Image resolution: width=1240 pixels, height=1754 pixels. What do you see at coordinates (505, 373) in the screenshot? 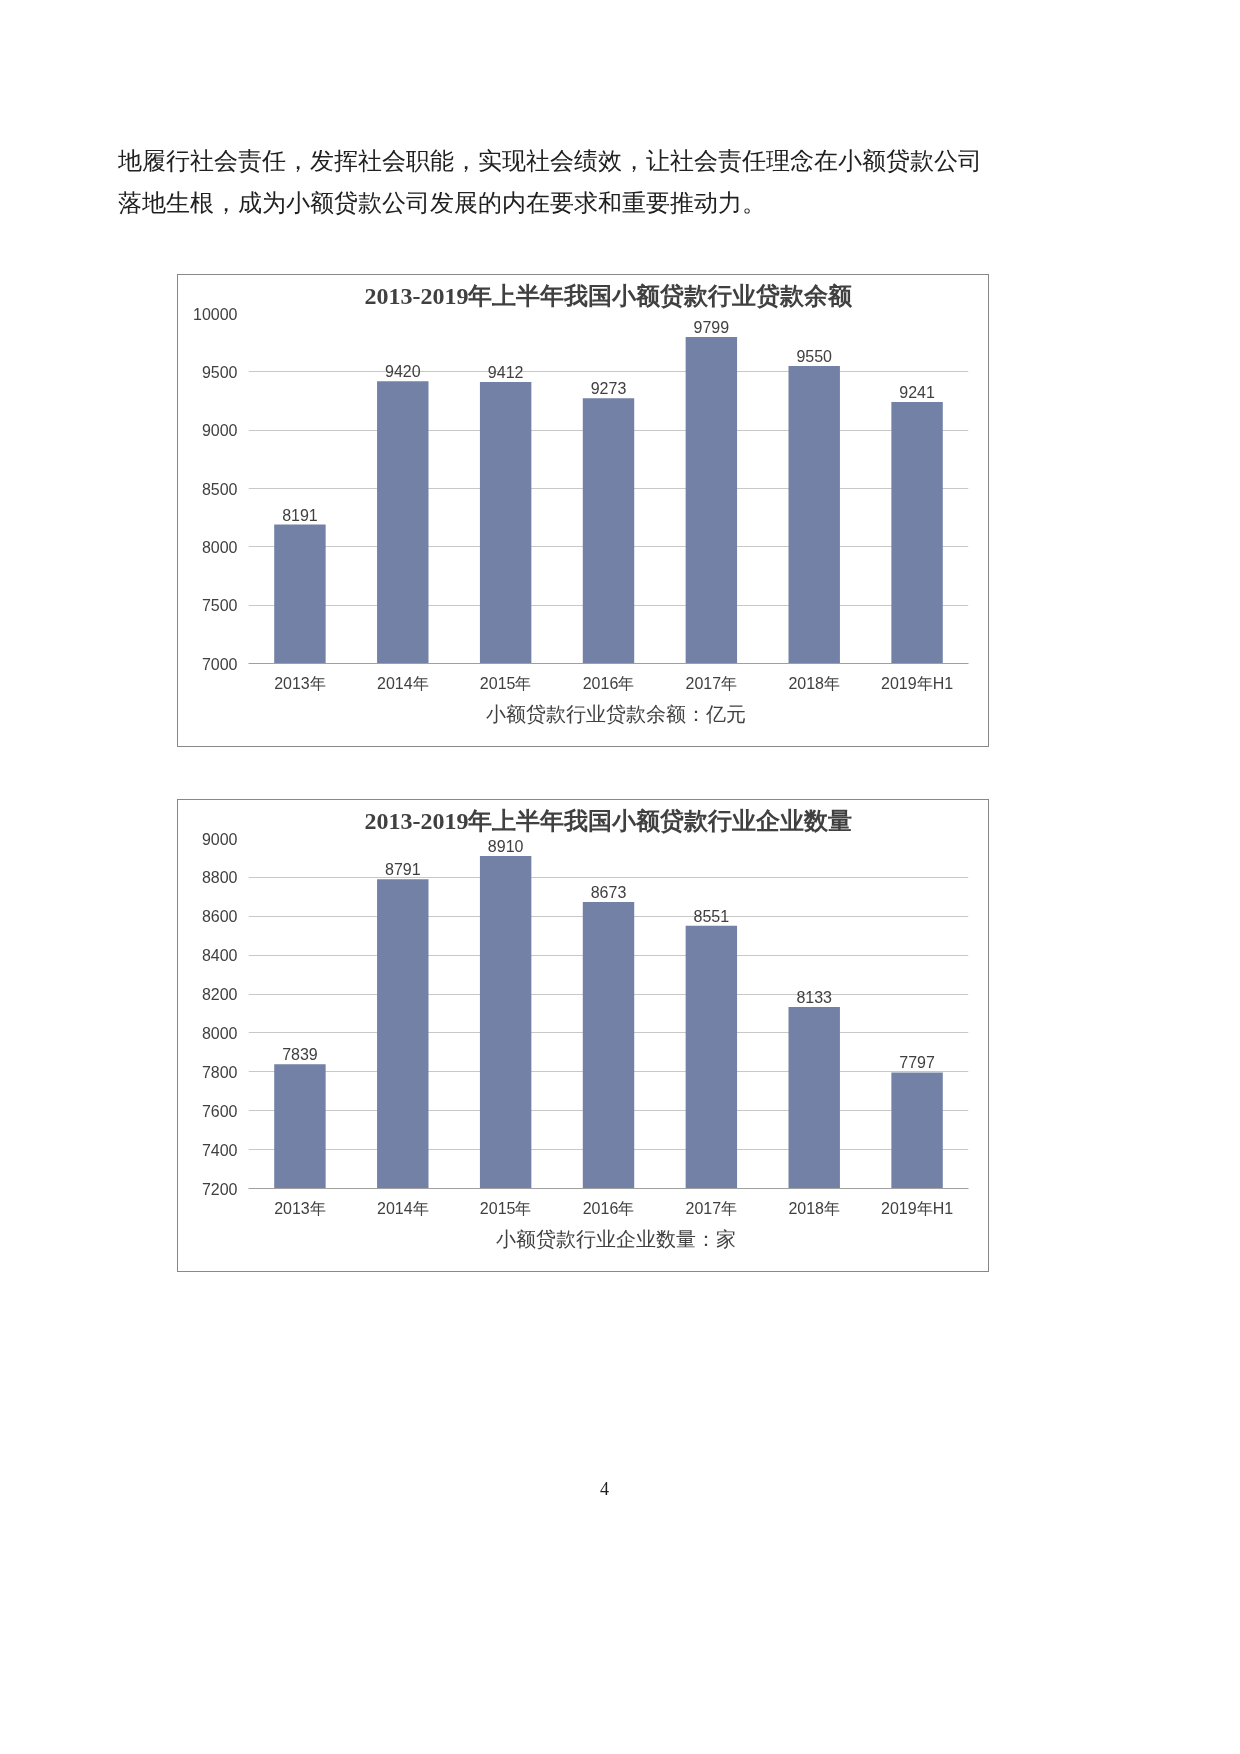
I see `data-label: 9412` at bounding box center [505, 373].